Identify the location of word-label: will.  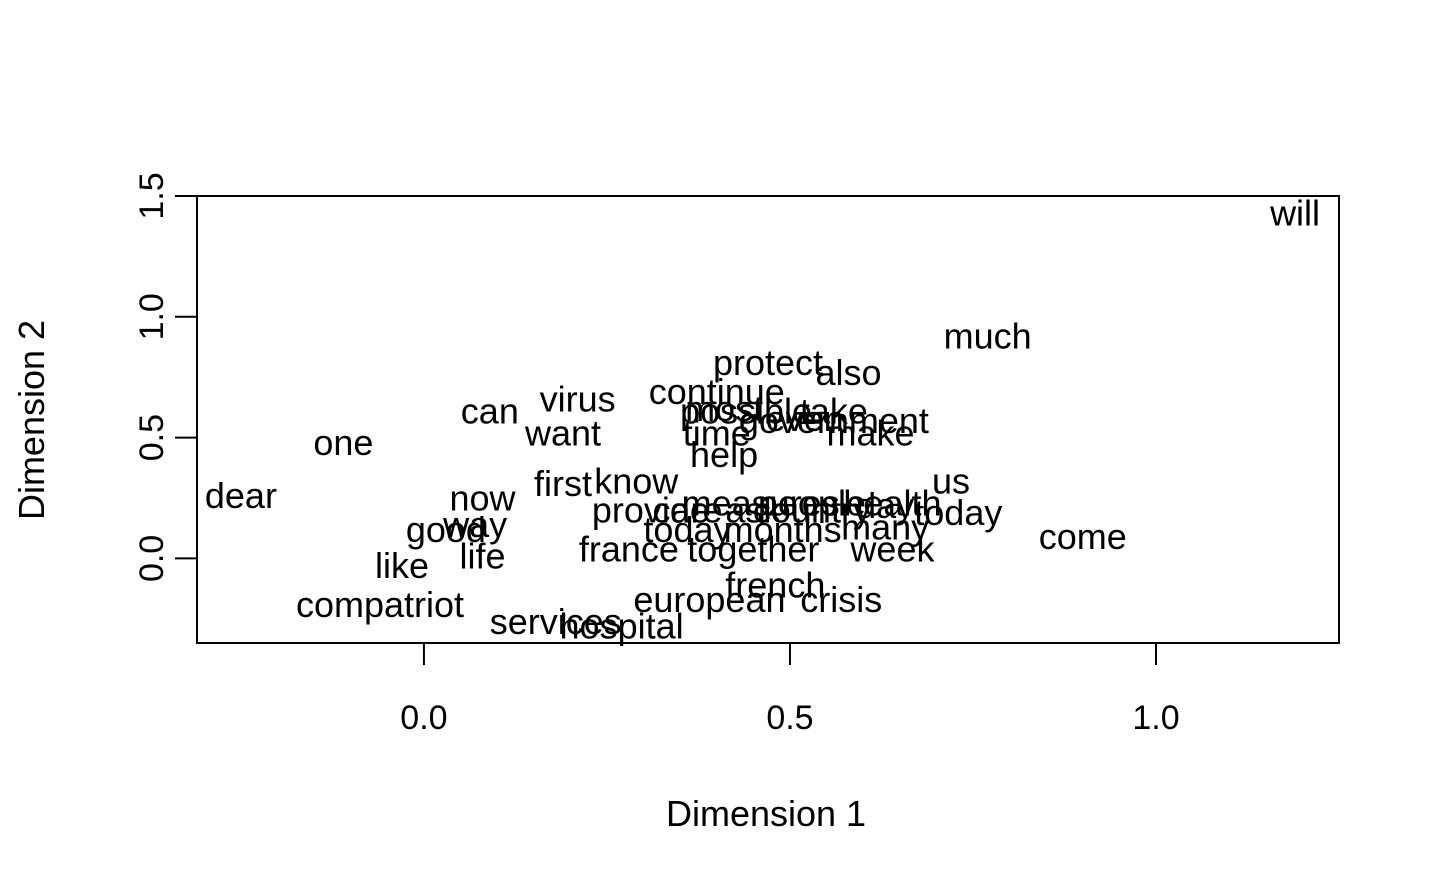
(1294, 212).